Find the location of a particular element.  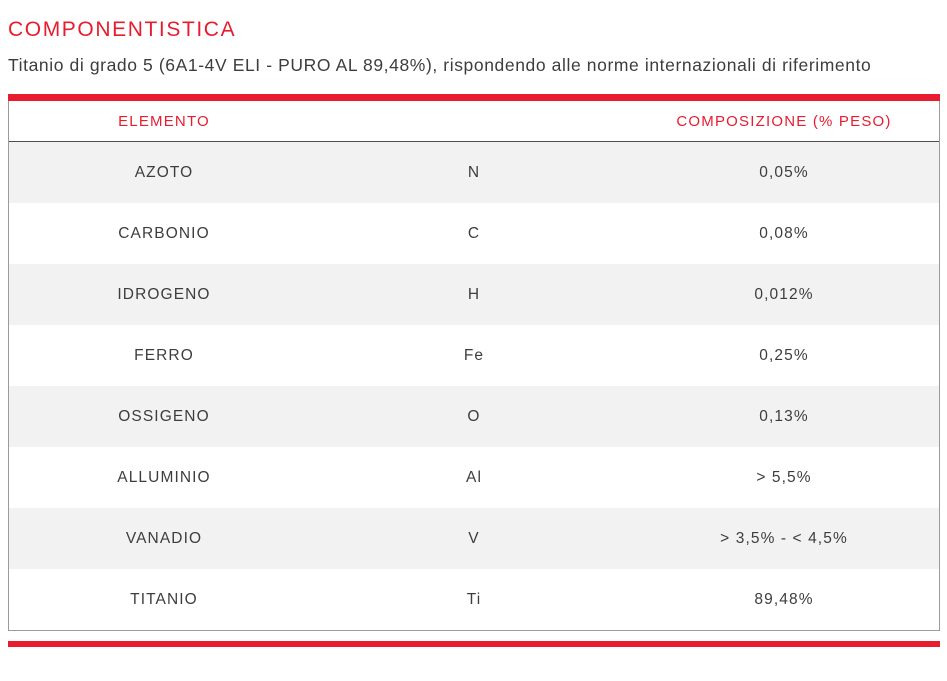

element-symbol: O is located at coordinates (474, 416).